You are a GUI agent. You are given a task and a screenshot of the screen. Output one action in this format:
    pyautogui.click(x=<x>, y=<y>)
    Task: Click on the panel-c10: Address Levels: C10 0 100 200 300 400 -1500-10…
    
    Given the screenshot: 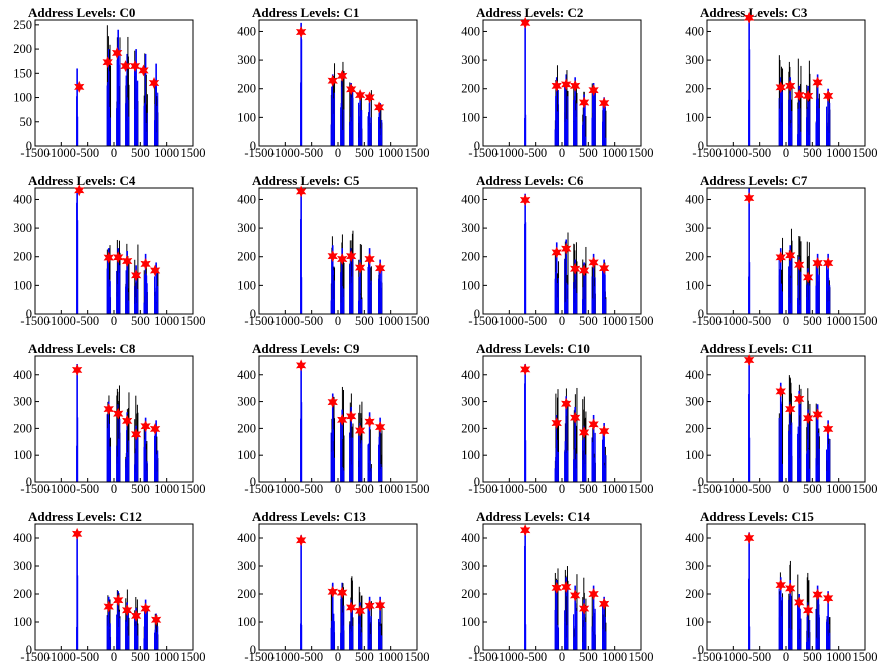 What is the action you would take?
    pyautogui.click(x=557, y=418)
    